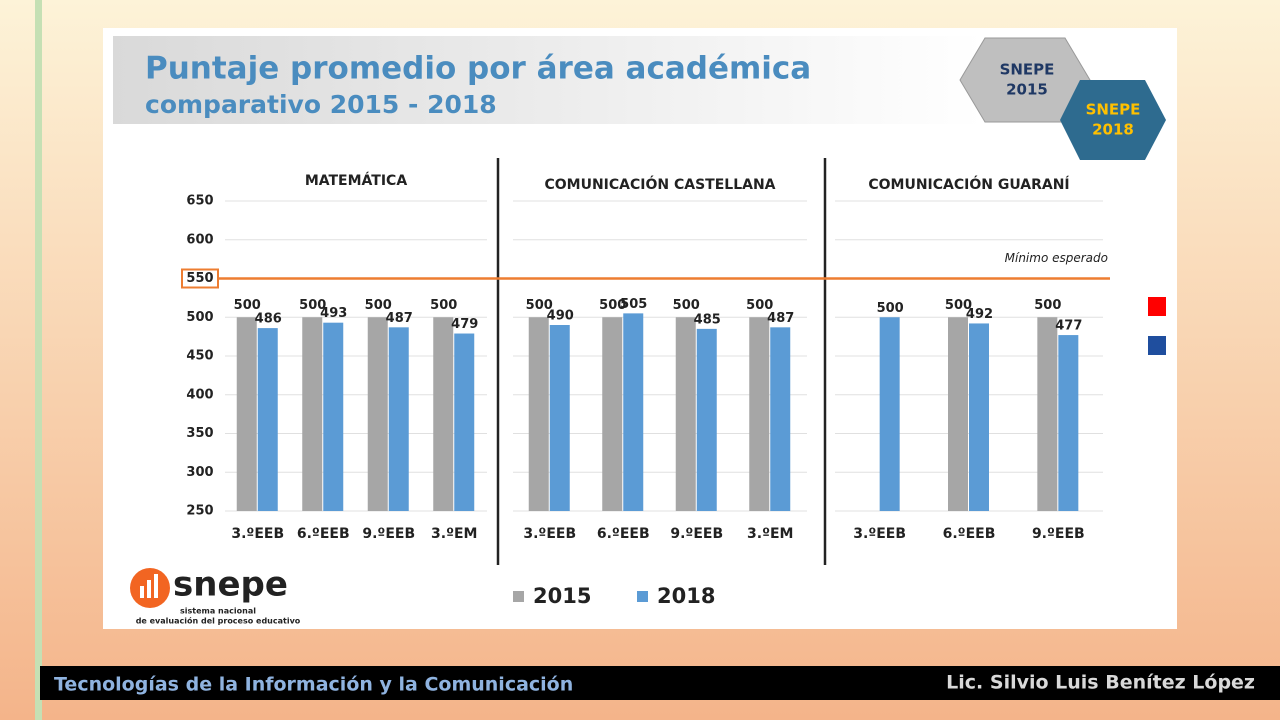 This screenshot has width=1280, height=720. What do you see at coordinates (218, 611) in the screenshot?
I see `logo-text: sistema nacional` at bounding box center [218, 611].